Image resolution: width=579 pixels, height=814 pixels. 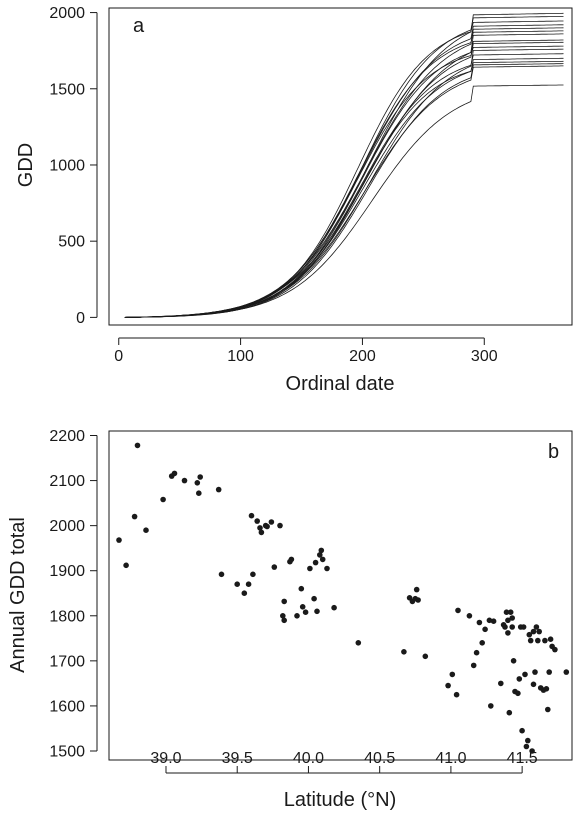 I want to click on panel-a-x-tick-label: 0, so click(x=118, y=356).